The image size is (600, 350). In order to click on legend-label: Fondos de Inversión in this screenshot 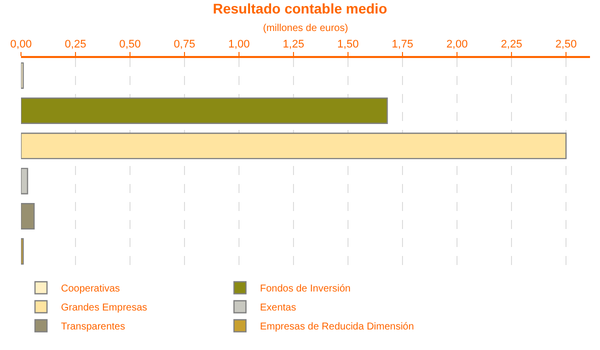, I will do `click(305, 289)`.